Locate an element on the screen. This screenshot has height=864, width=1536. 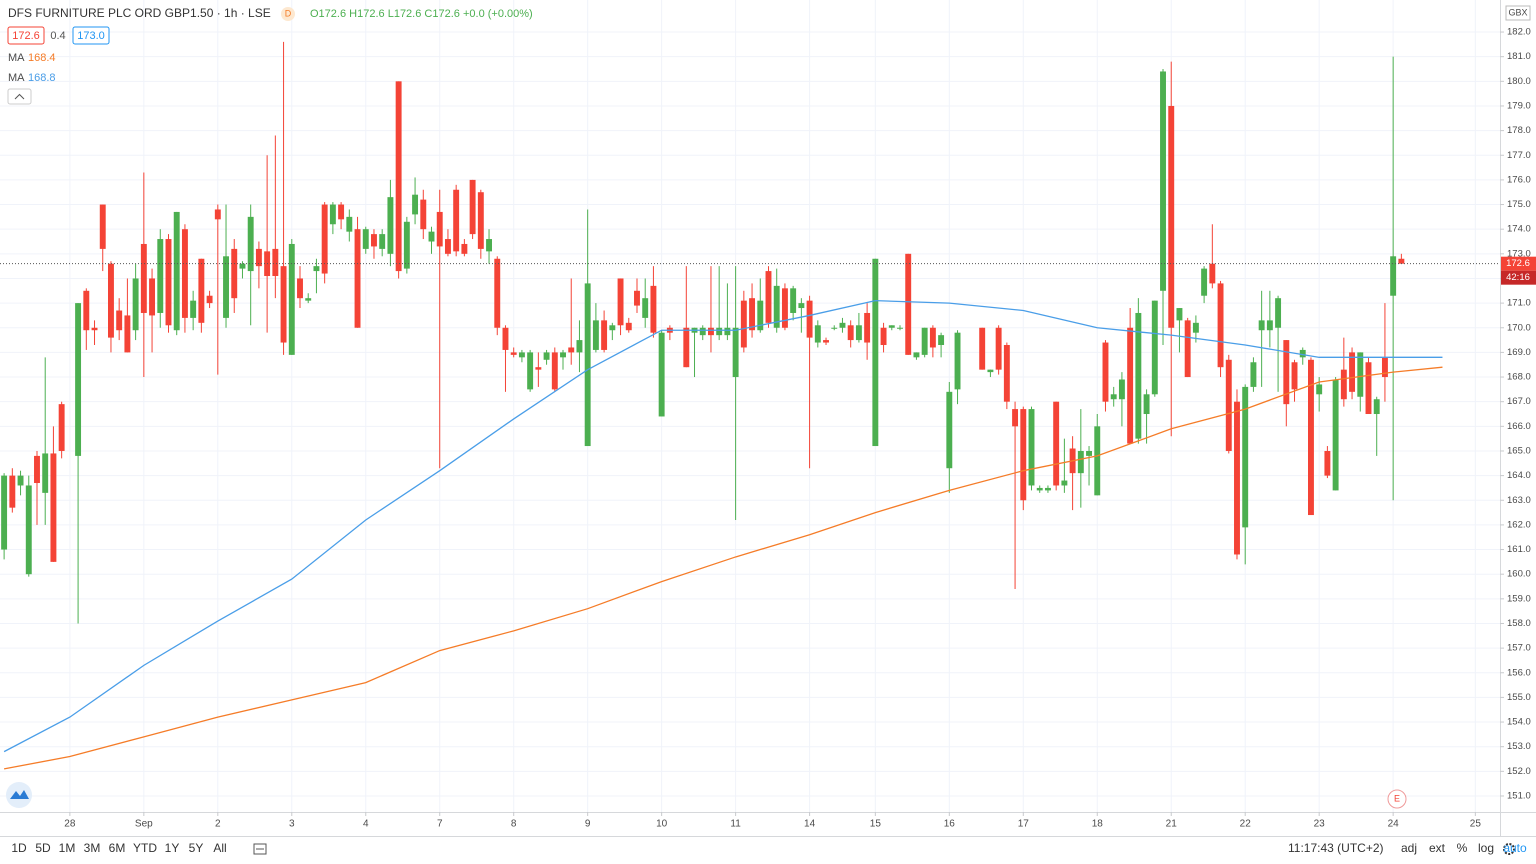
range-button: 1D is located at coordinates (19, 848).